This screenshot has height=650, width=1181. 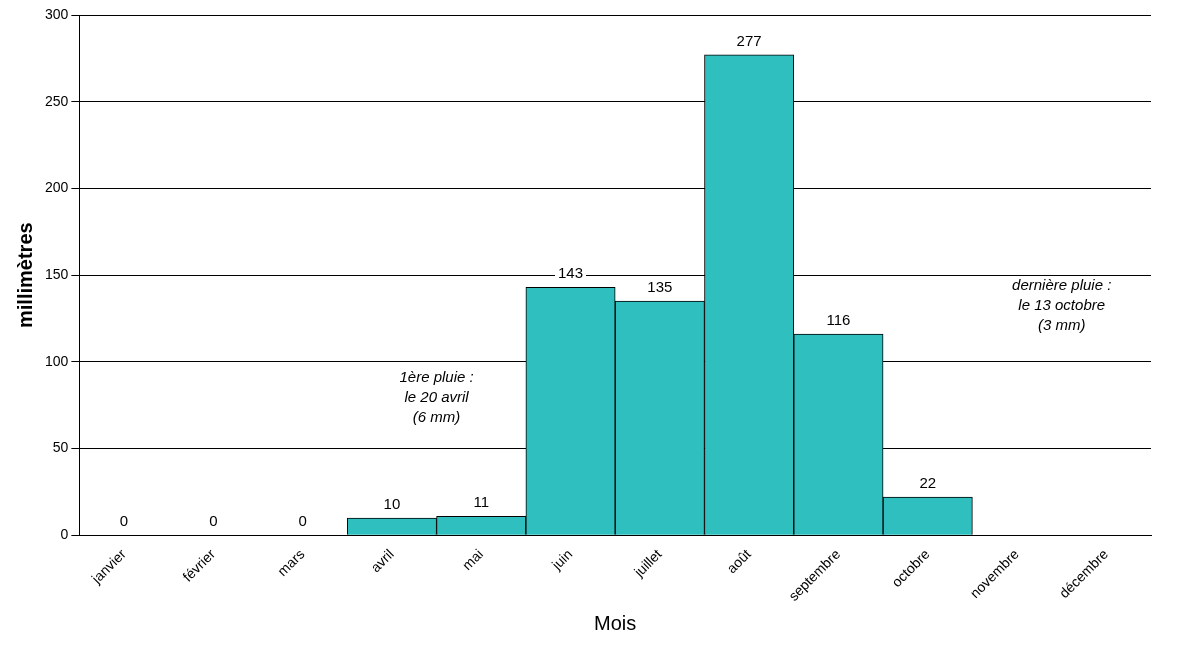 What do you see at coordinates (392, 503) in the screenshot?
I see `data-label: 10` at bounding box center [392, 503].